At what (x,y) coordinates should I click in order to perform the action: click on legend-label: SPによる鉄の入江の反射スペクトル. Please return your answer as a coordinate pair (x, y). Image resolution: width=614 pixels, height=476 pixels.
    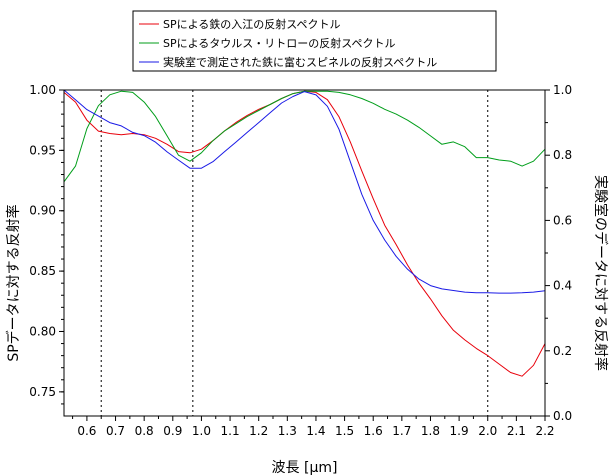
    Looking at the image, I should click on (252, 24).